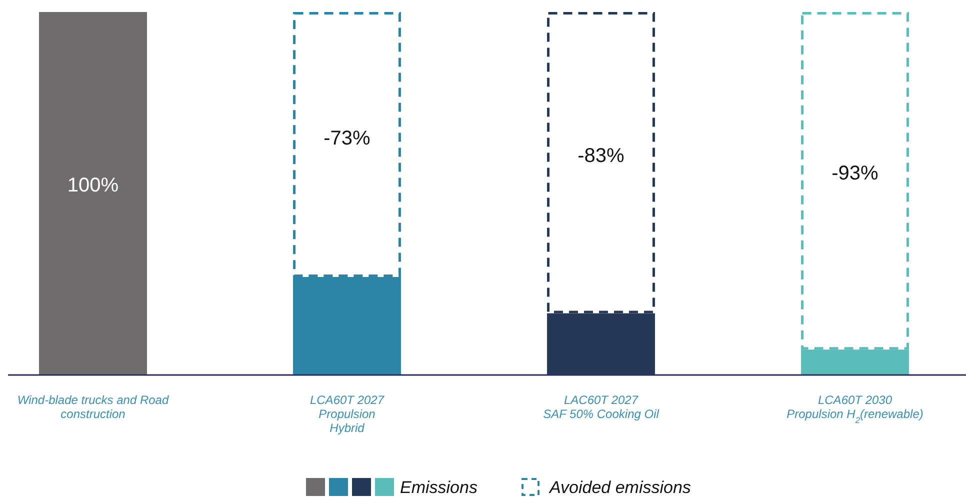 The width and height of the screenshot is (966, 497). I want to click on annotation: -93%, so click(855, 173).